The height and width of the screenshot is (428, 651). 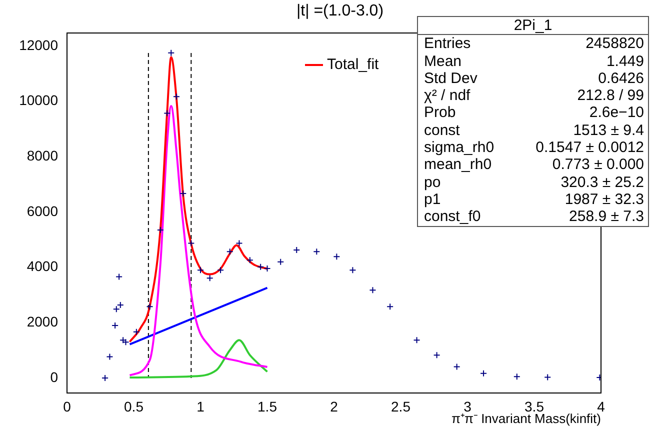 What do you see at coordinates (624, 61) in the screenshot?
I see `text: 1.449` at bounding box center [624, 61].